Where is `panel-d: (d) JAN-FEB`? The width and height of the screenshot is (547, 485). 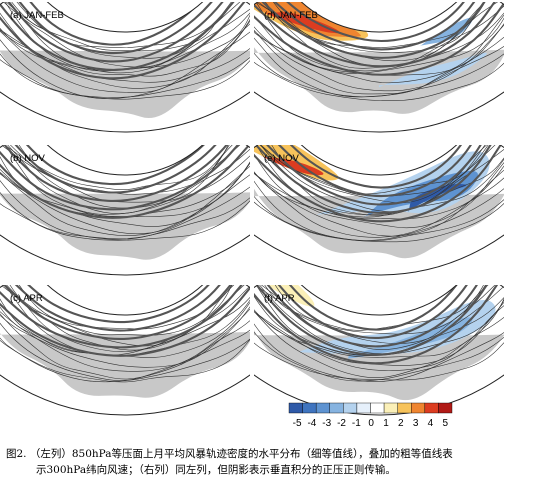
panel-d: (d) JAN-FEB is located at coordinates (379, 72).